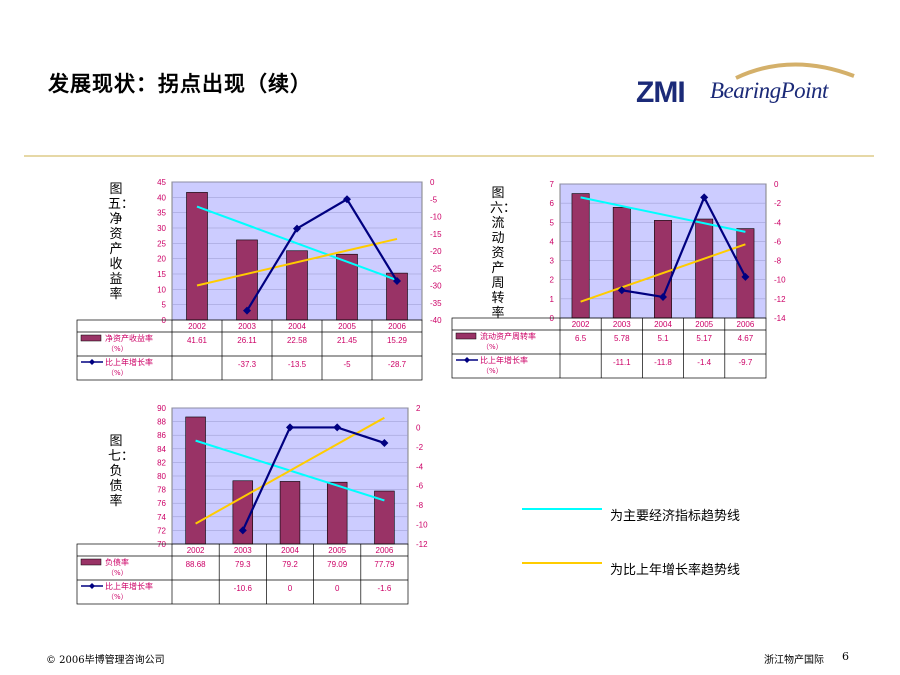  What do you see at coordinates (704, 338) in the screenshot?
I see `chart6-bar-value-label: 5.17` at bounding box center [704, 338].